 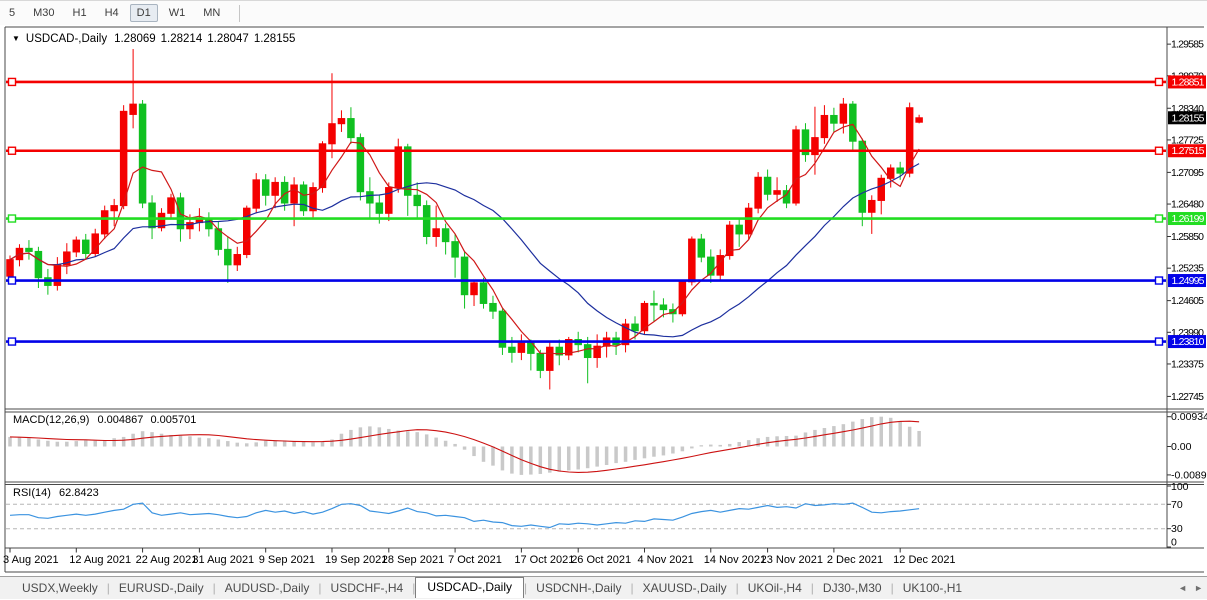 I want to click on symbol-tab-usdcaddaily: USDCAD-,Daily, so click(x=470, y=587).